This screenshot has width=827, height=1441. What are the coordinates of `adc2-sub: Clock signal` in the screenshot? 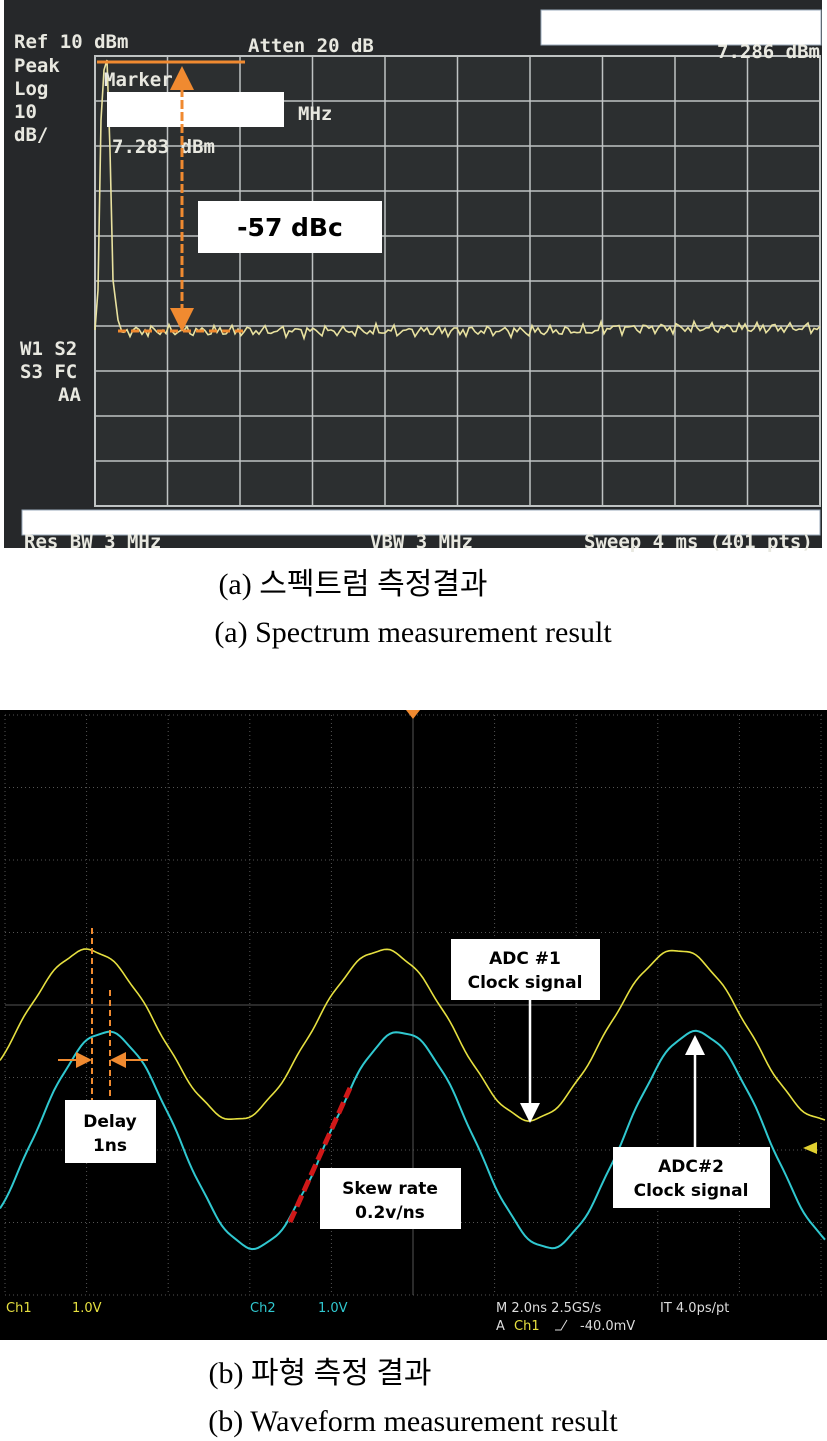 It's located at (691, 1191).